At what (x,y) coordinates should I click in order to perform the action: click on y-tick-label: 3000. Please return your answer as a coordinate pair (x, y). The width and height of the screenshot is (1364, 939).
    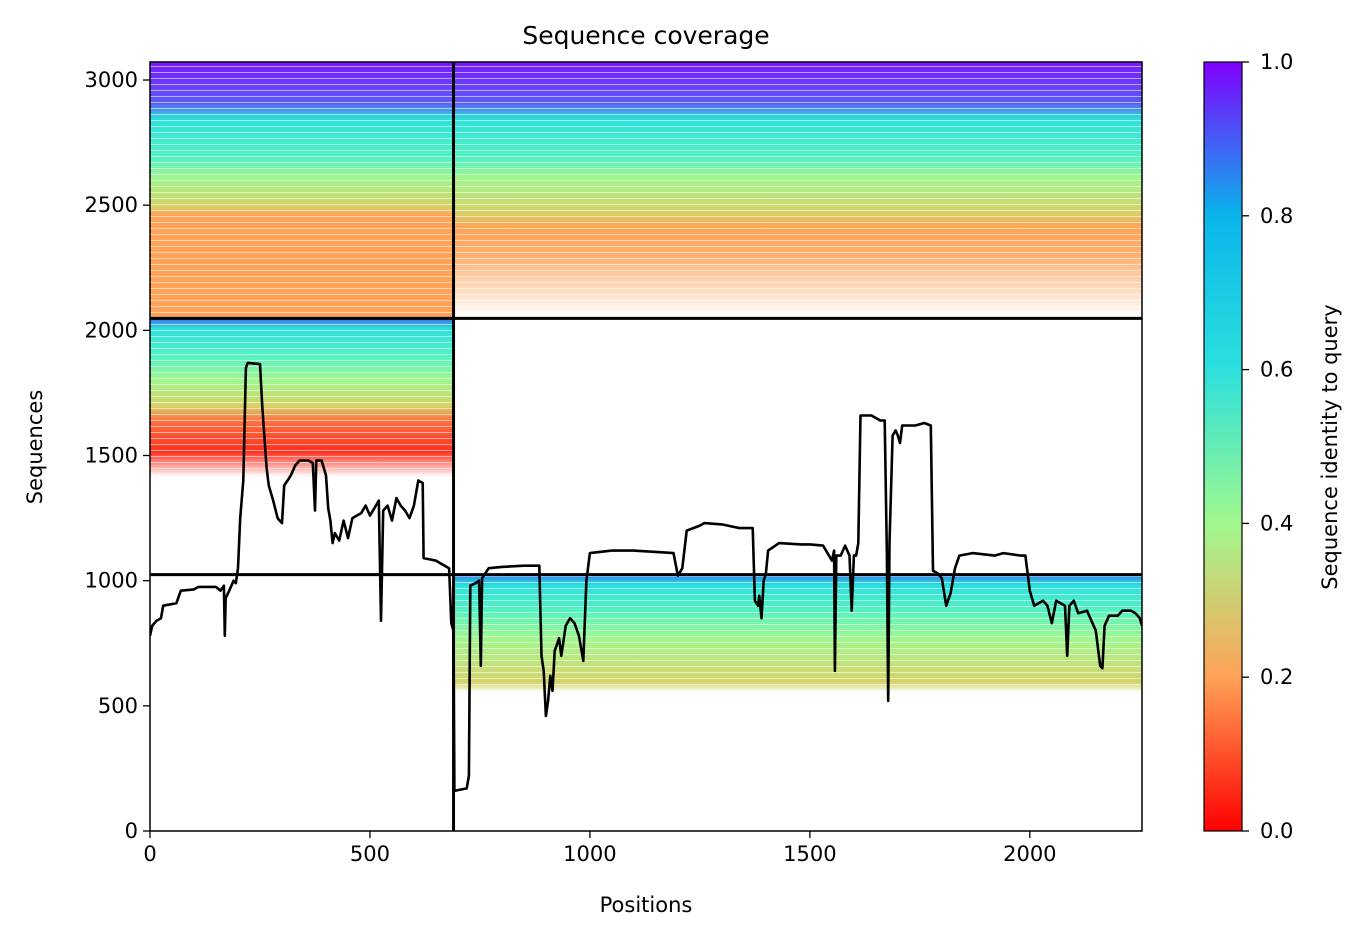
    Looking at the image, I should click on (111, 80).